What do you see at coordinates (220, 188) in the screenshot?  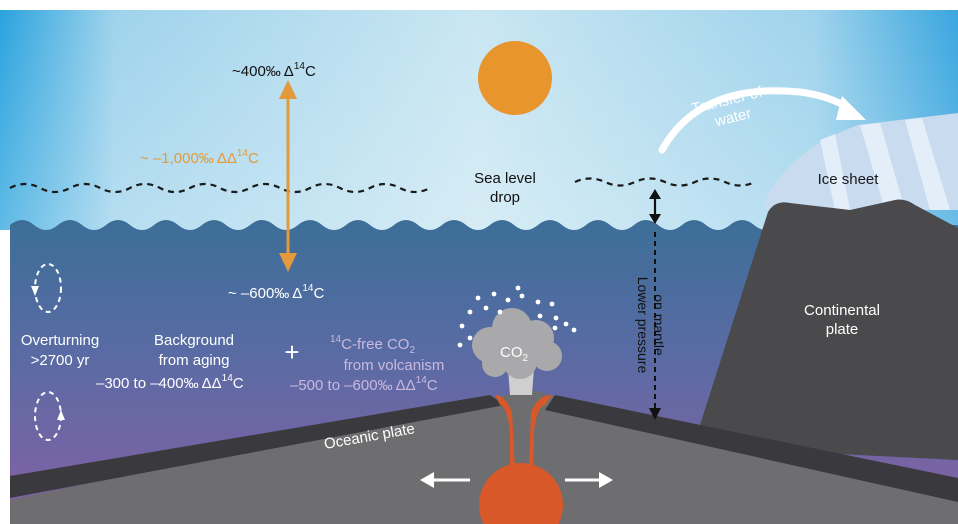 I see `former-sea-level-line-left` at bounding box center [220, 188].